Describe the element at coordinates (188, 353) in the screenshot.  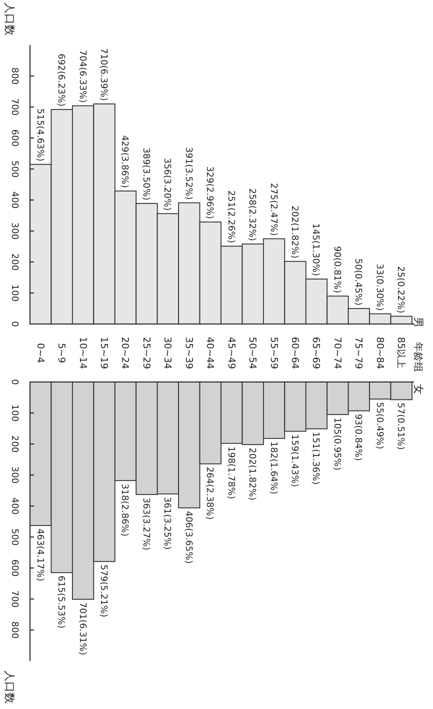
I see `x-tick-label: 35~39` at that location.